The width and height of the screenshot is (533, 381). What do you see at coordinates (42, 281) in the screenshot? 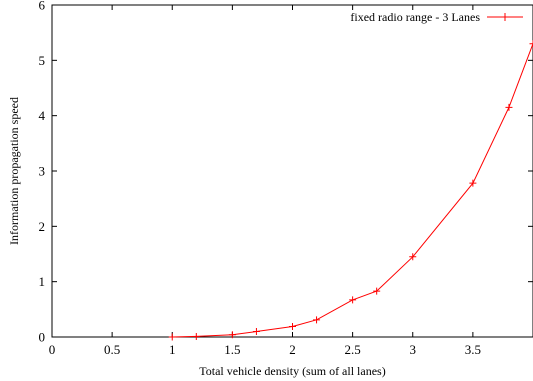
I see `y-tick-label: 1` at bounding box center [42, 281].